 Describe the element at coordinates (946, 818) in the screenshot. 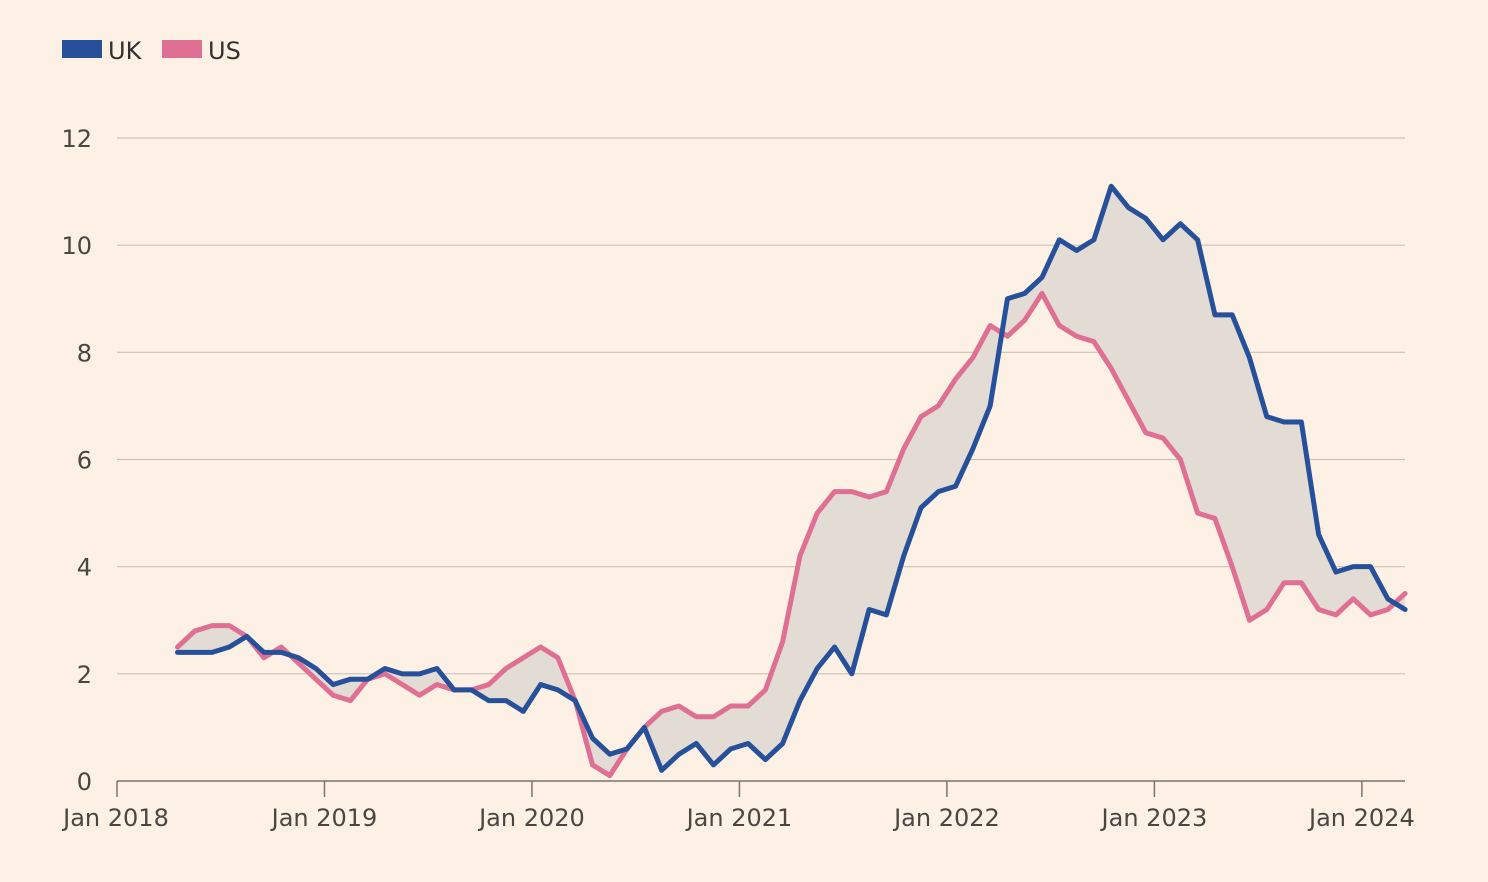

I see `x-tick-label: Jan 2022` at that location.